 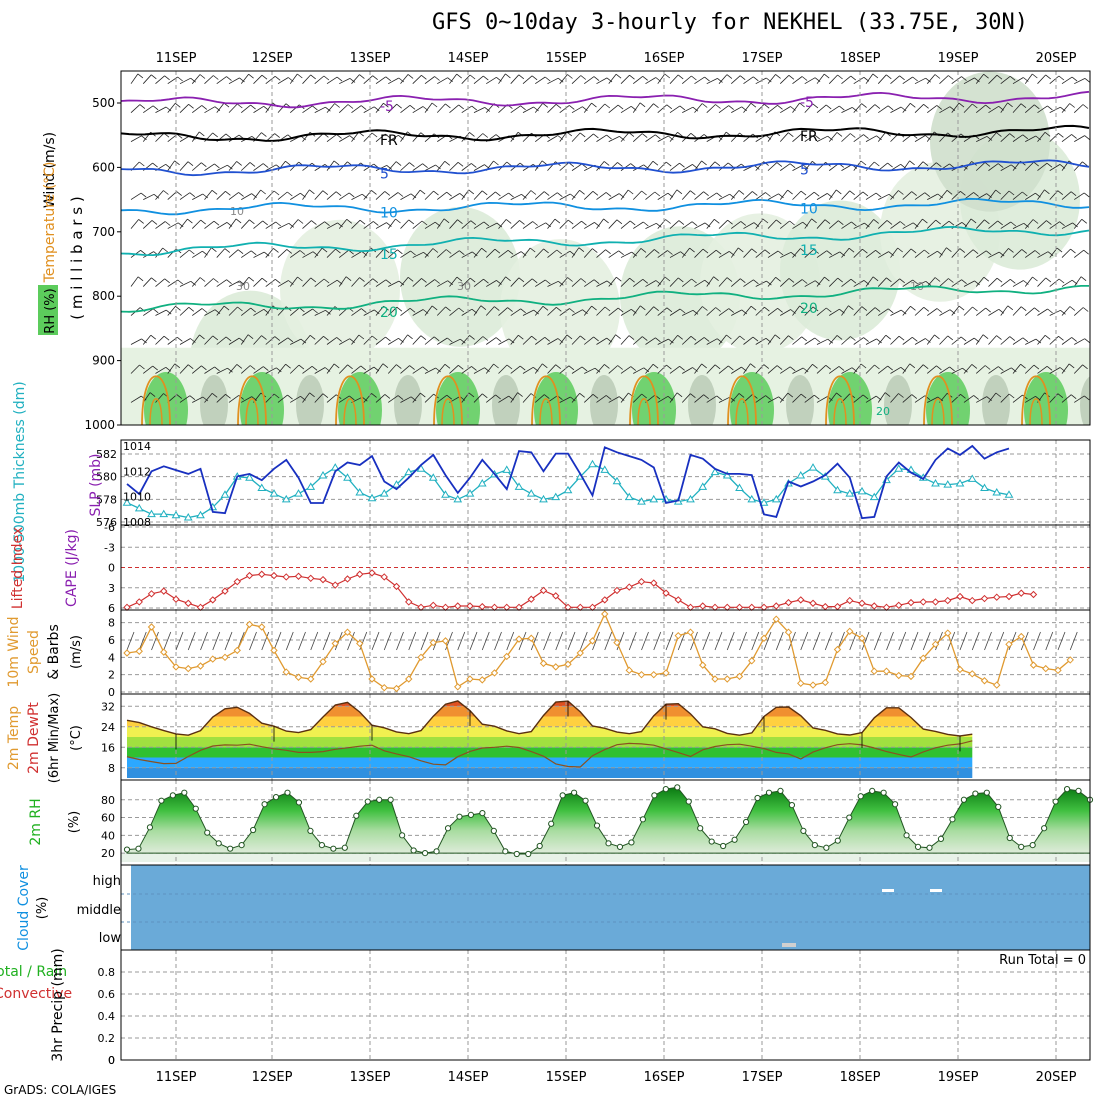 I want to click on date-label-top: 16SEP, so click(x=664, y=58).